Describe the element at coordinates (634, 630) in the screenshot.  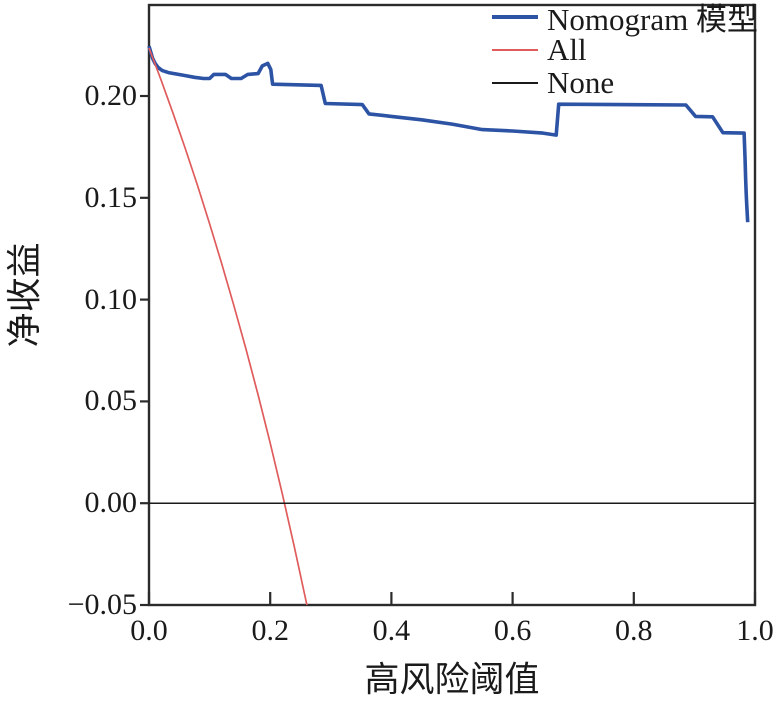
I see `x-tick-label: 0.8` at that location.